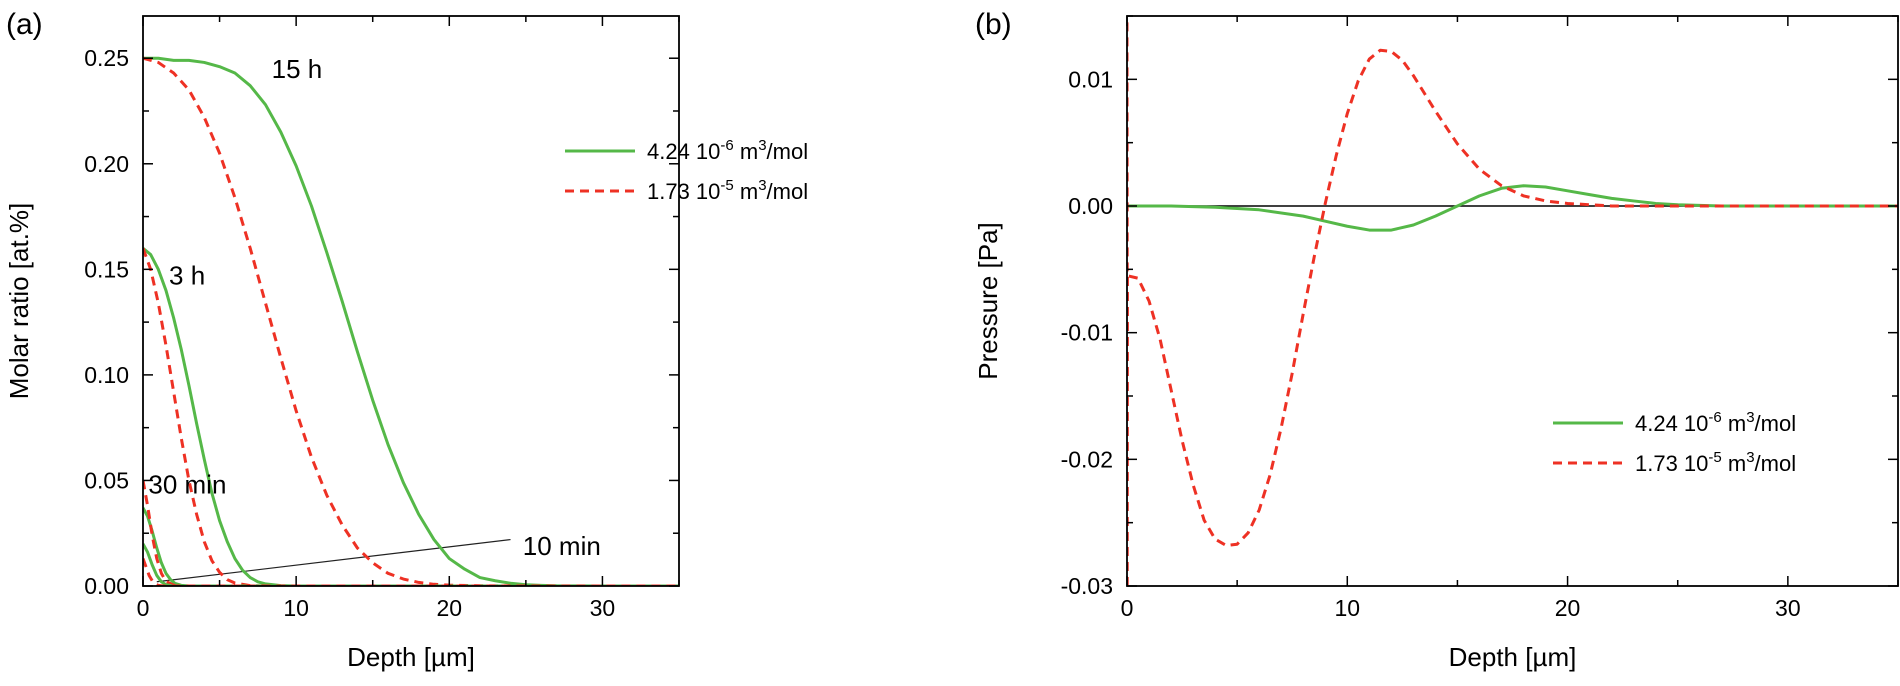 This screenshot has width=1900, height=686. I want to click on y-tick-label: 0.10, so click(106, 375).